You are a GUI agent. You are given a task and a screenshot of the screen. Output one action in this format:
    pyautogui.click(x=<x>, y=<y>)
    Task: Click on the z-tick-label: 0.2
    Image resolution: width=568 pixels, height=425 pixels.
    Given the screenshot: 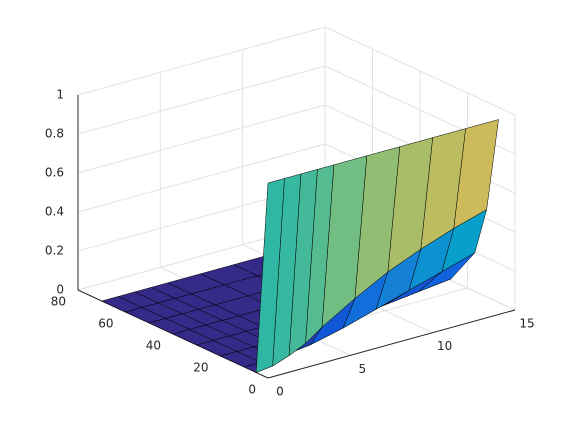 What is the action you would take?
    pyautogui.click(x=54, y=251)
    